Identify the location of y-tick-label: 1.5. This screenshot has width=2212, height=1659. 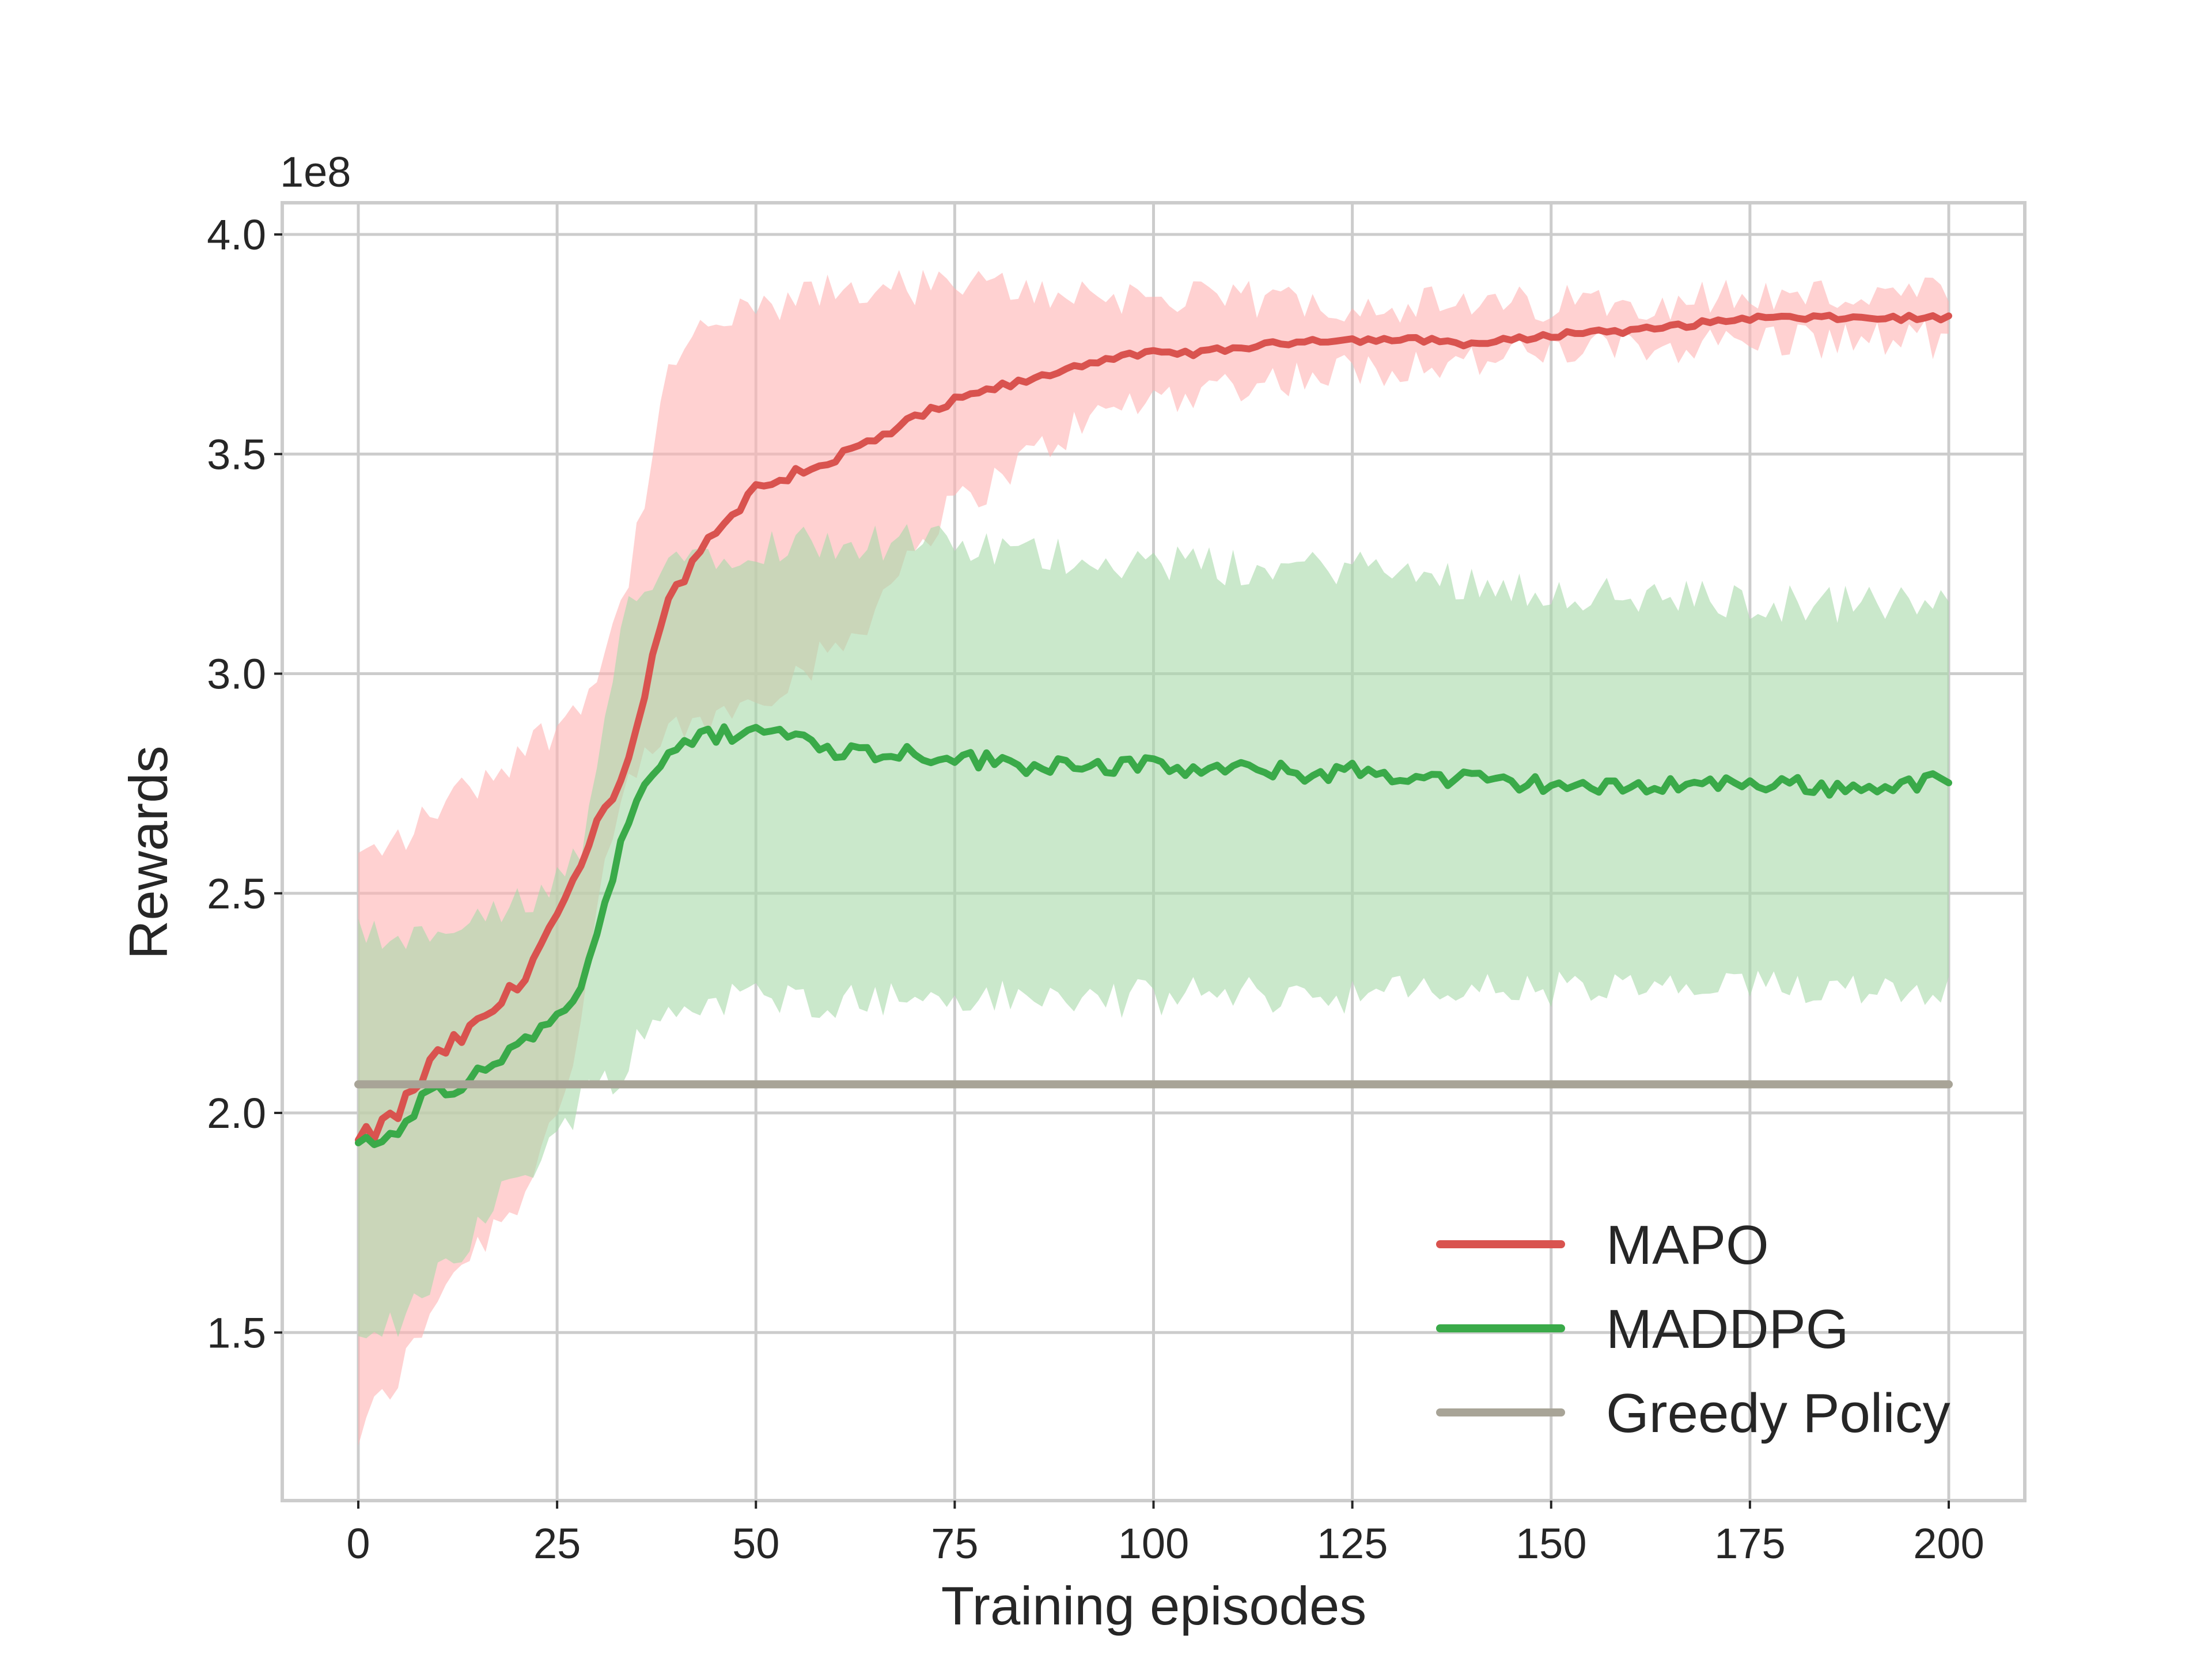
(236, 1333).